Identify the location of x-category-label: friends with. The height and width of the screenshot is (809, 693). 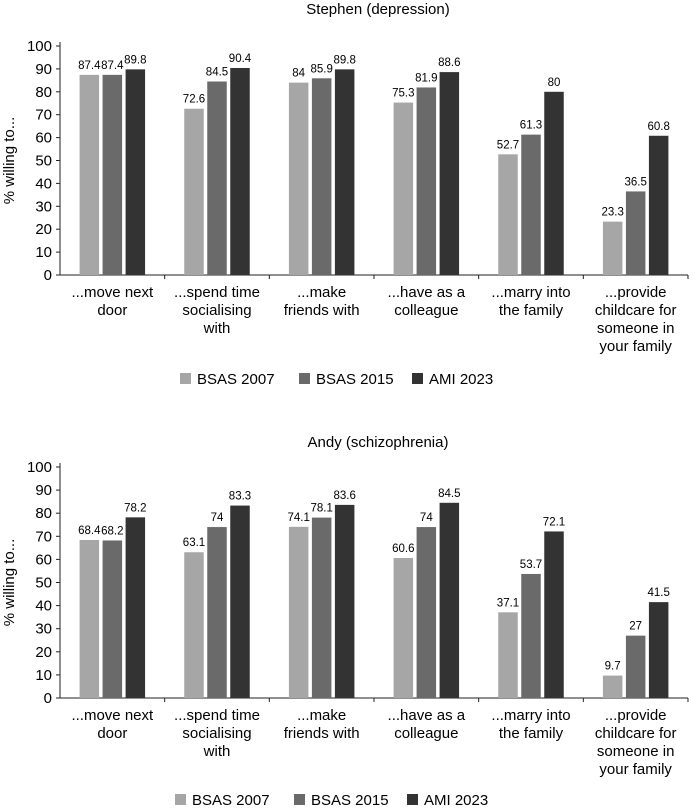
(322, 310).